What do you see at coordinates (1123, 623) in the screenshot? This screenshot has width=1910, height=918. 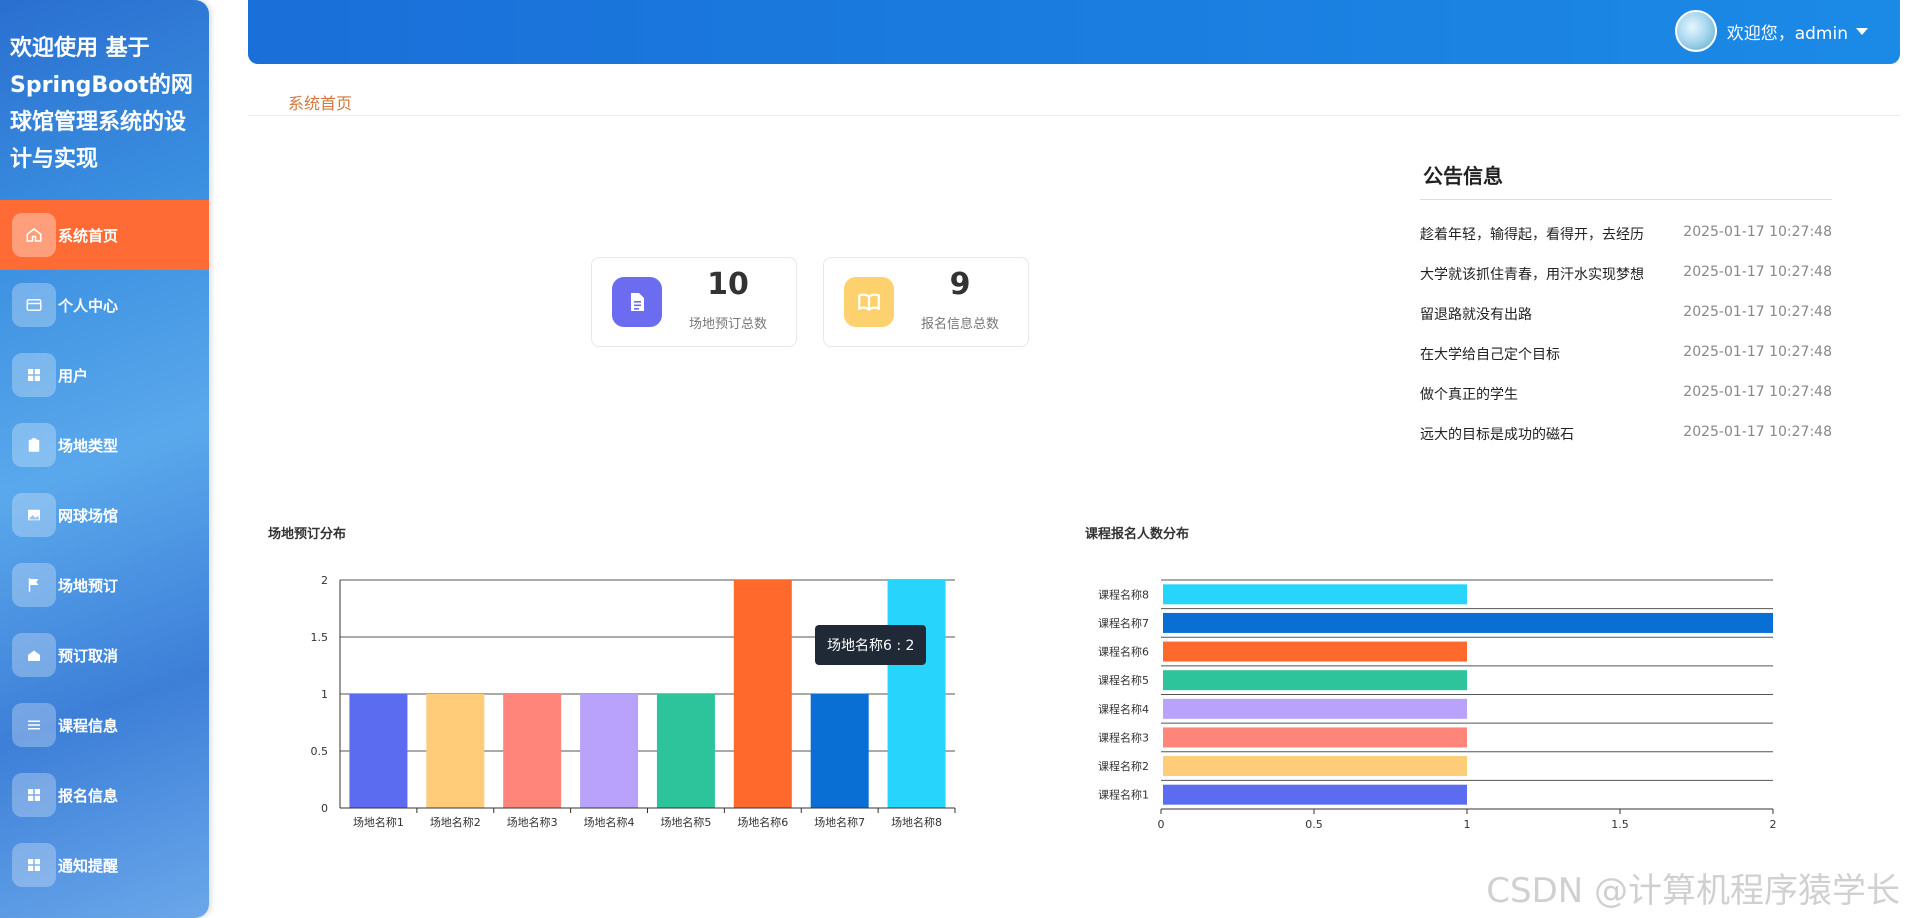 I see `y-tick-label: 课程名称7` at bounding box center [1123, 623].